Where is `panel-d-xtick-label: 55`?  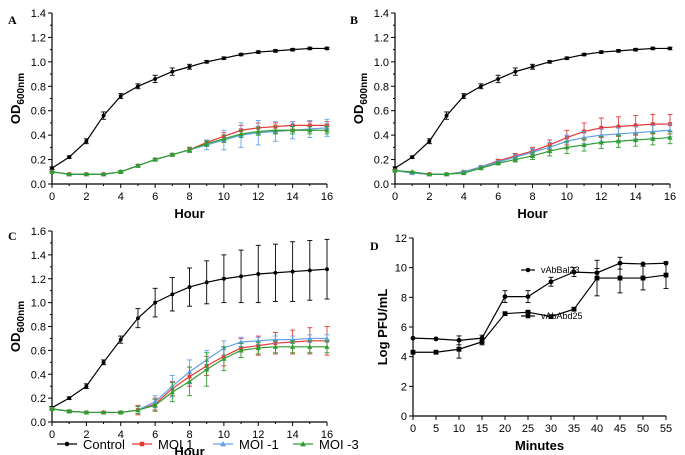
panel-d-xtick-label: 55 is located at coordinates (666, 429).